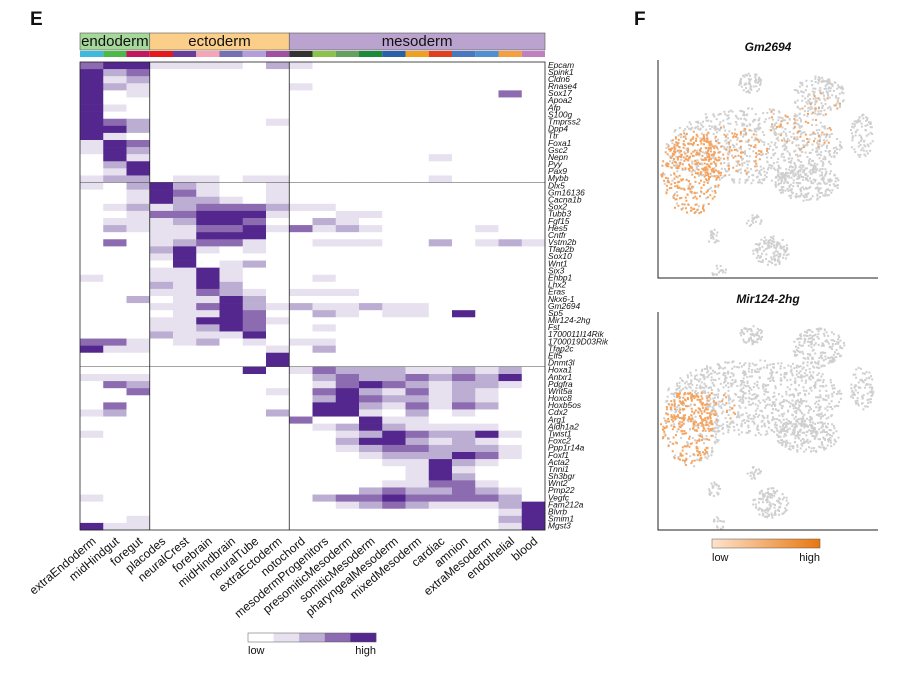 The width and height of the screenshot is (900, 678). What do you see at coordinates (554, 327) in the screenshot?
I see `gene-label: Fst` at bounding box center [554, 327].